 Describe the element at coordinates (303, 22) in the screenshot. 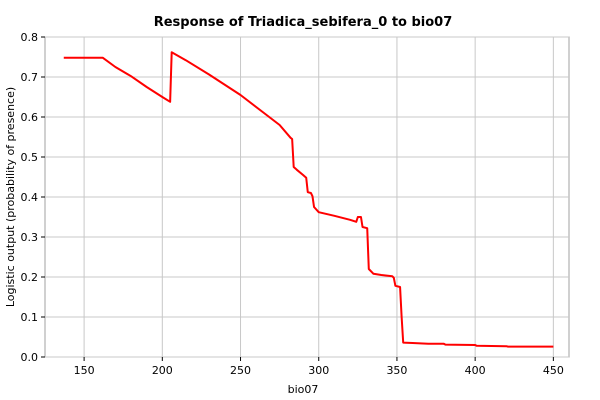

I see `chart-title: Response of Triadica_sebifera_0 to bio07` at that location.